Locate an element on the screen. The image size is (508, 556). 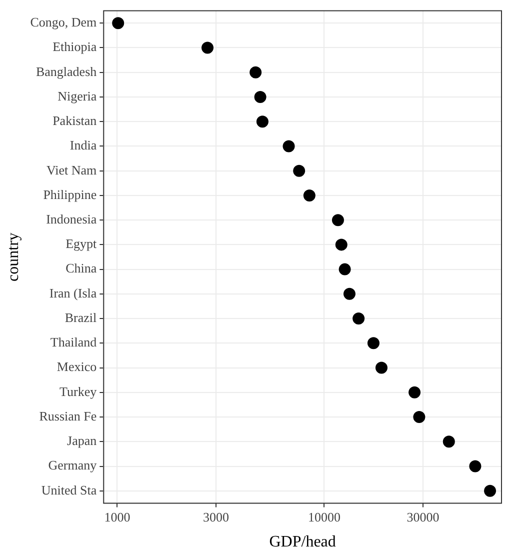
y-tick-label: Indonesia is located at coordinates (71, 218).